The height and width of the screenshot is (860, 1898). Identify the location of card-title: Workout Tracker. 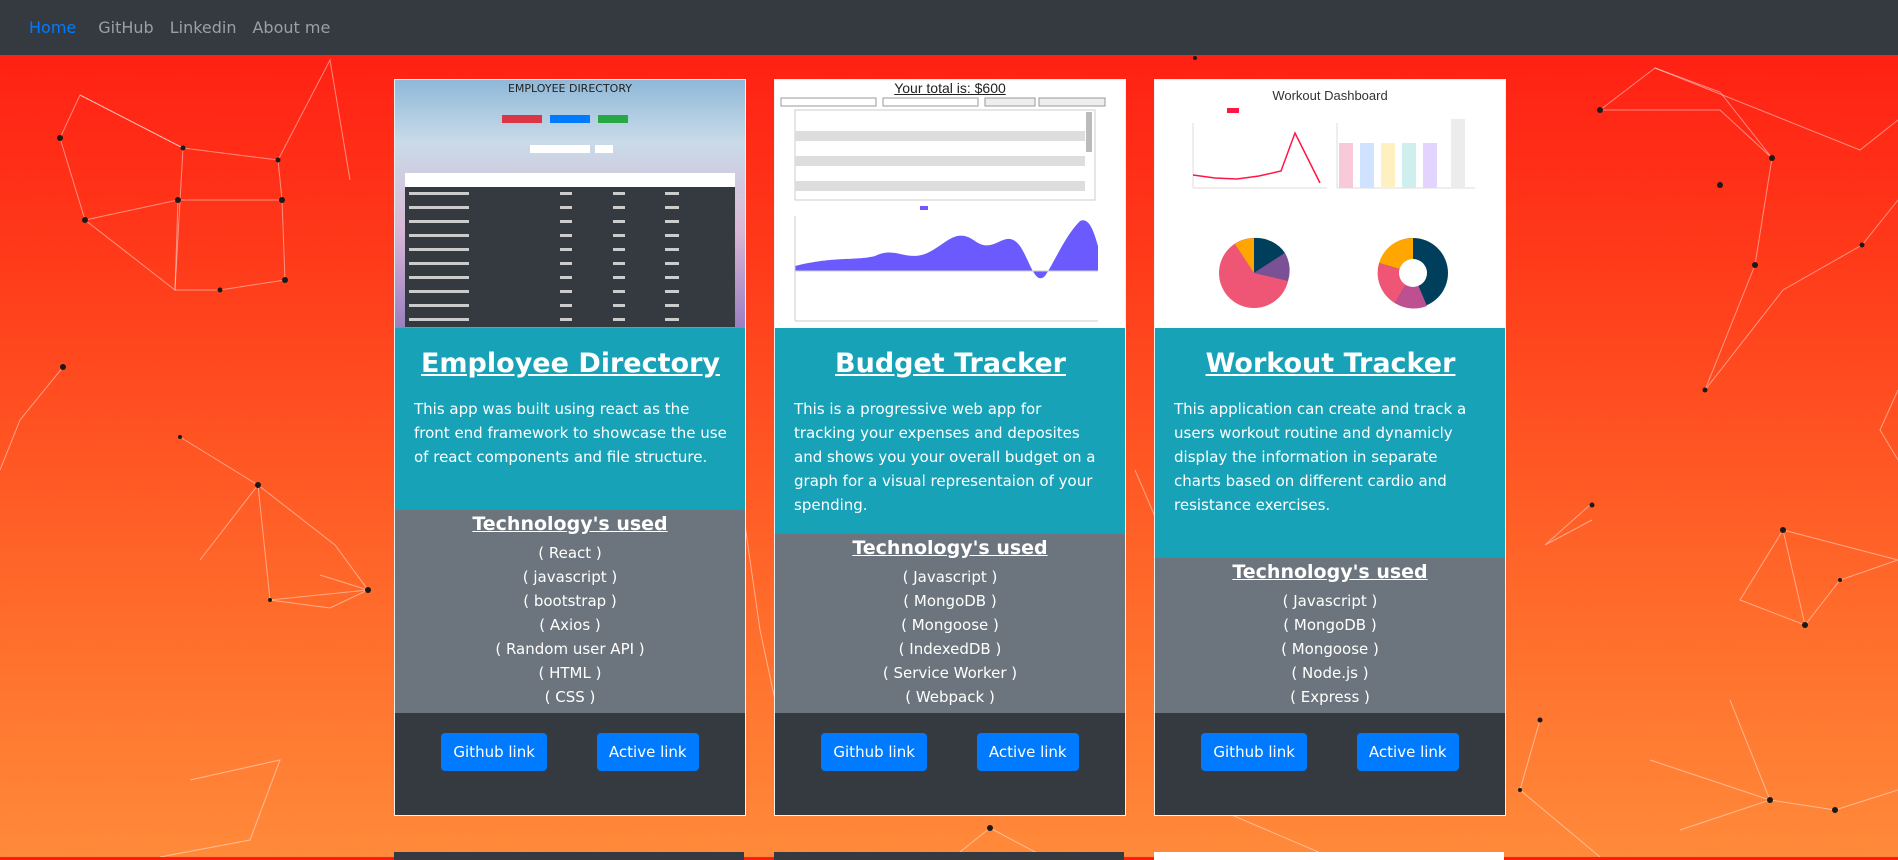
(1330, 363).